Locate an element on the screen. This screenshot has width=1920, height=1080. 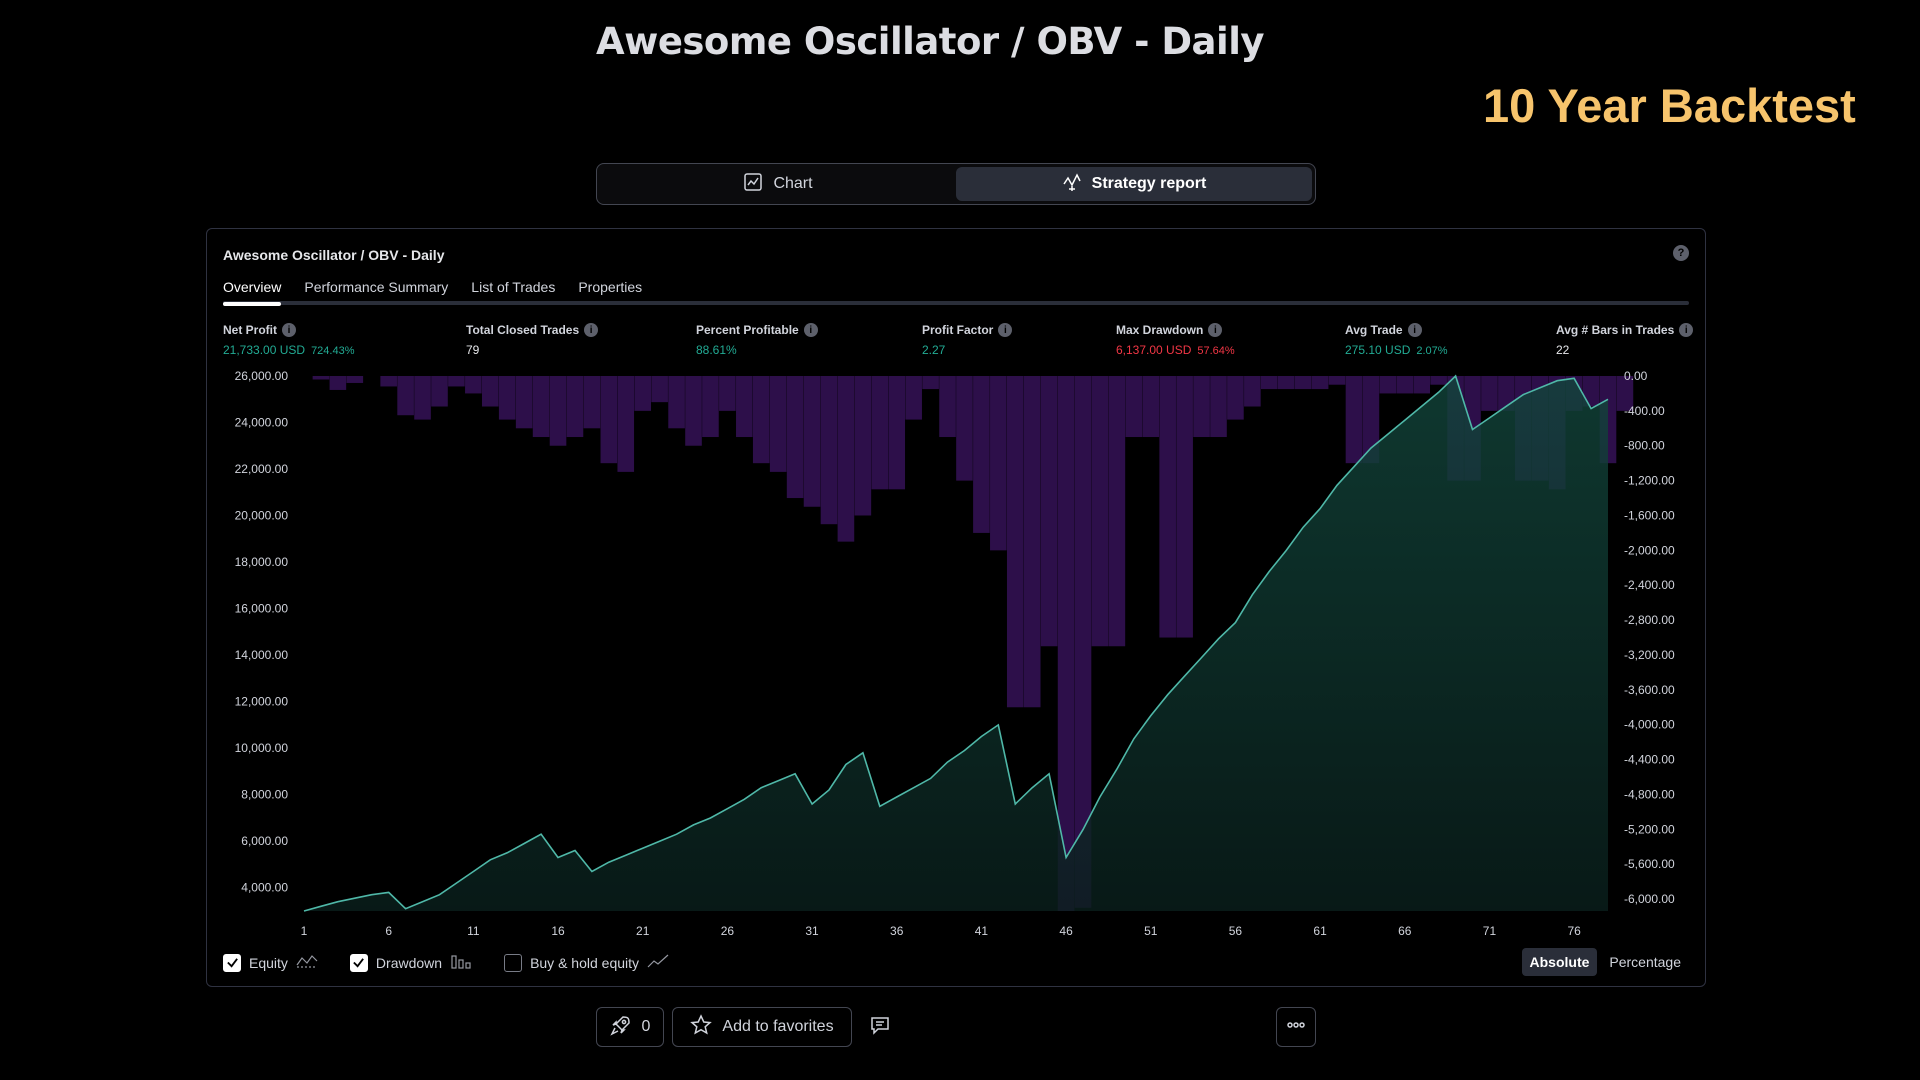
absolute-button: Absolute is located at coordinates (1559, 962).